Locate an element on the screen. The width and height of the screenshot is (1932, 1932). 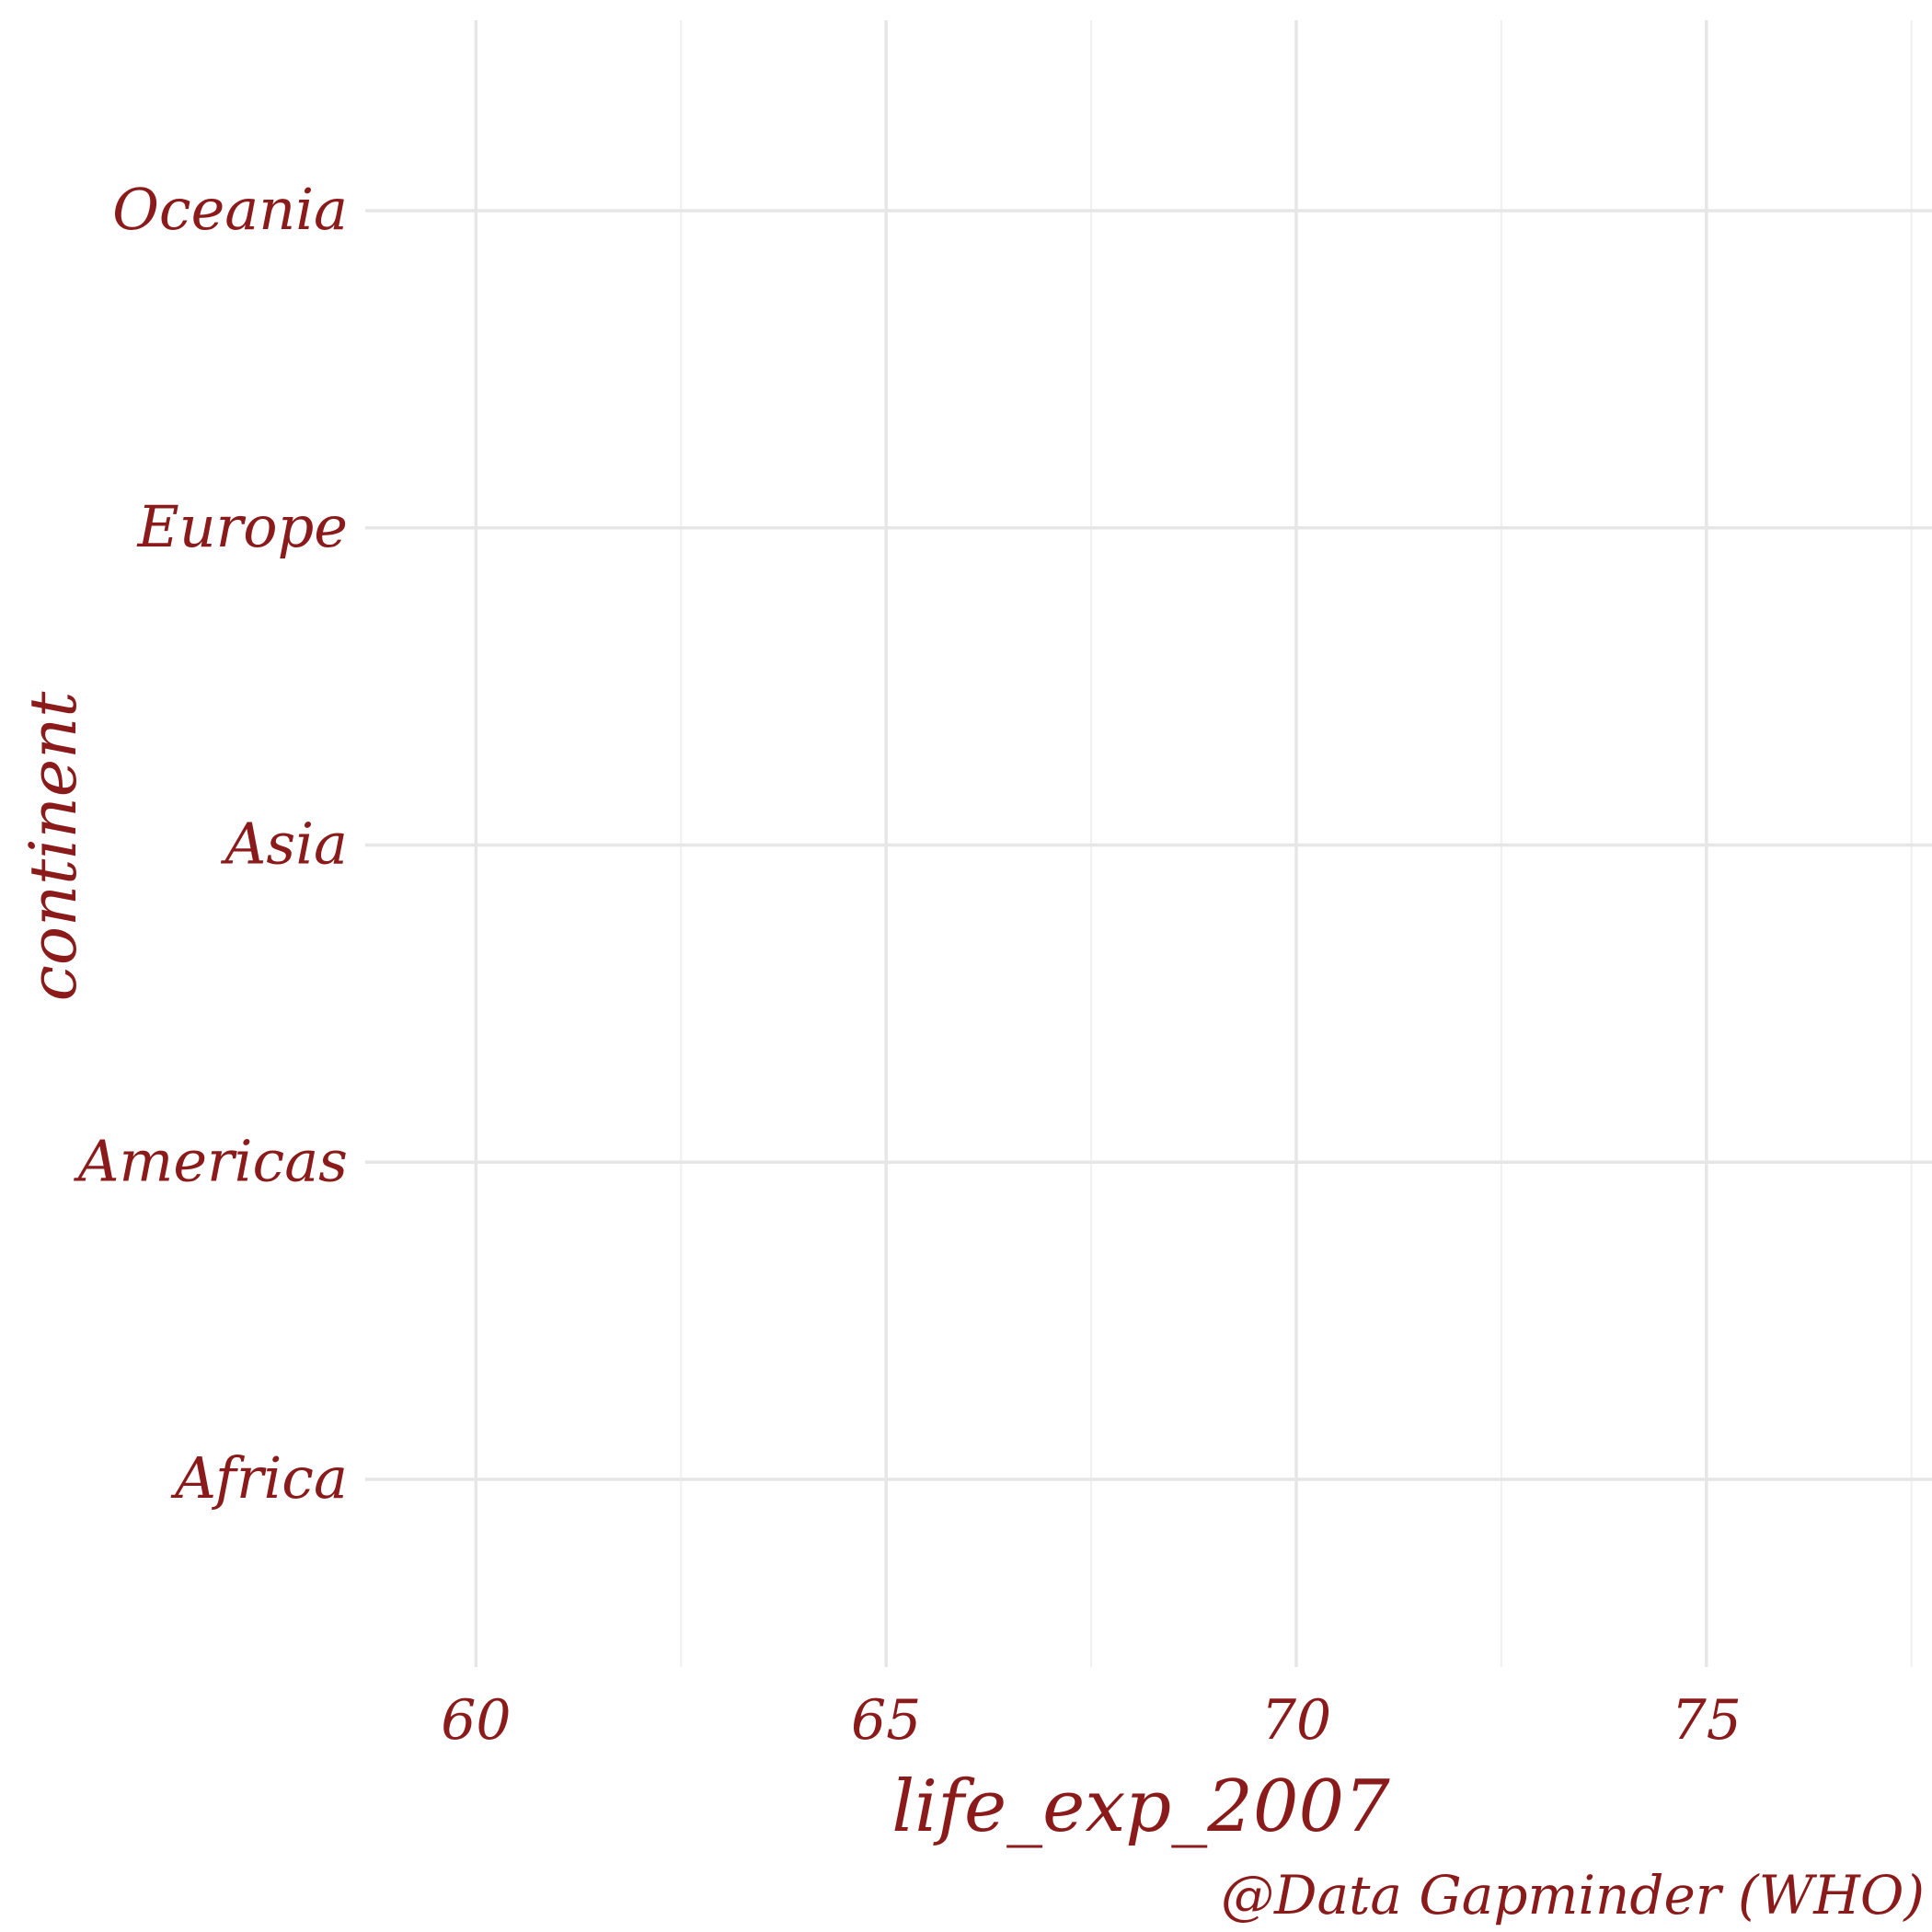
y-tick-label: Oceania is located at coordinates (230, 209).